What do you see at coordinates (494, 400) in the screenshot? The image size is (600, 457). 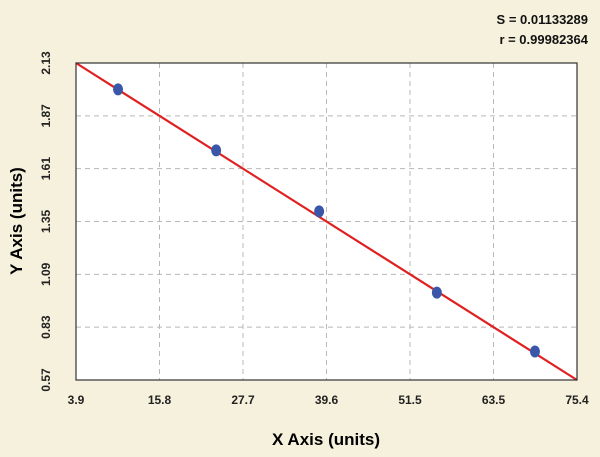 I see `x-tick-label: 63.5` at bounding box center [494, 400].